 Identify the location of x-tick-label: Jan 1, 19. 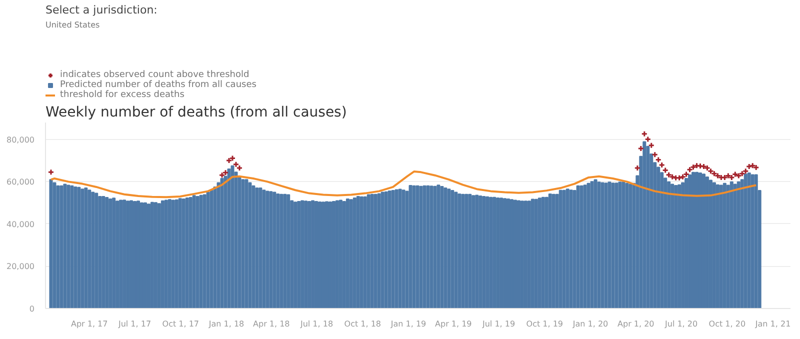
(408, 324).